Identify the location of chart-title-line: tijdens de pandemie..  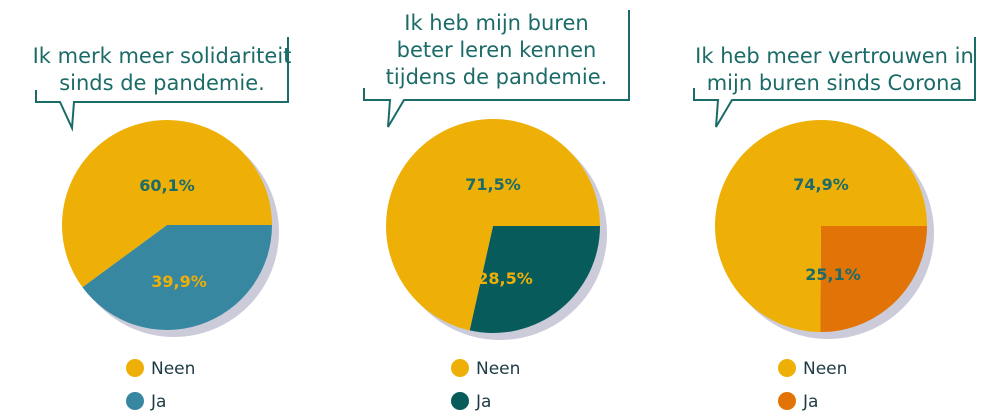
(497, 77).